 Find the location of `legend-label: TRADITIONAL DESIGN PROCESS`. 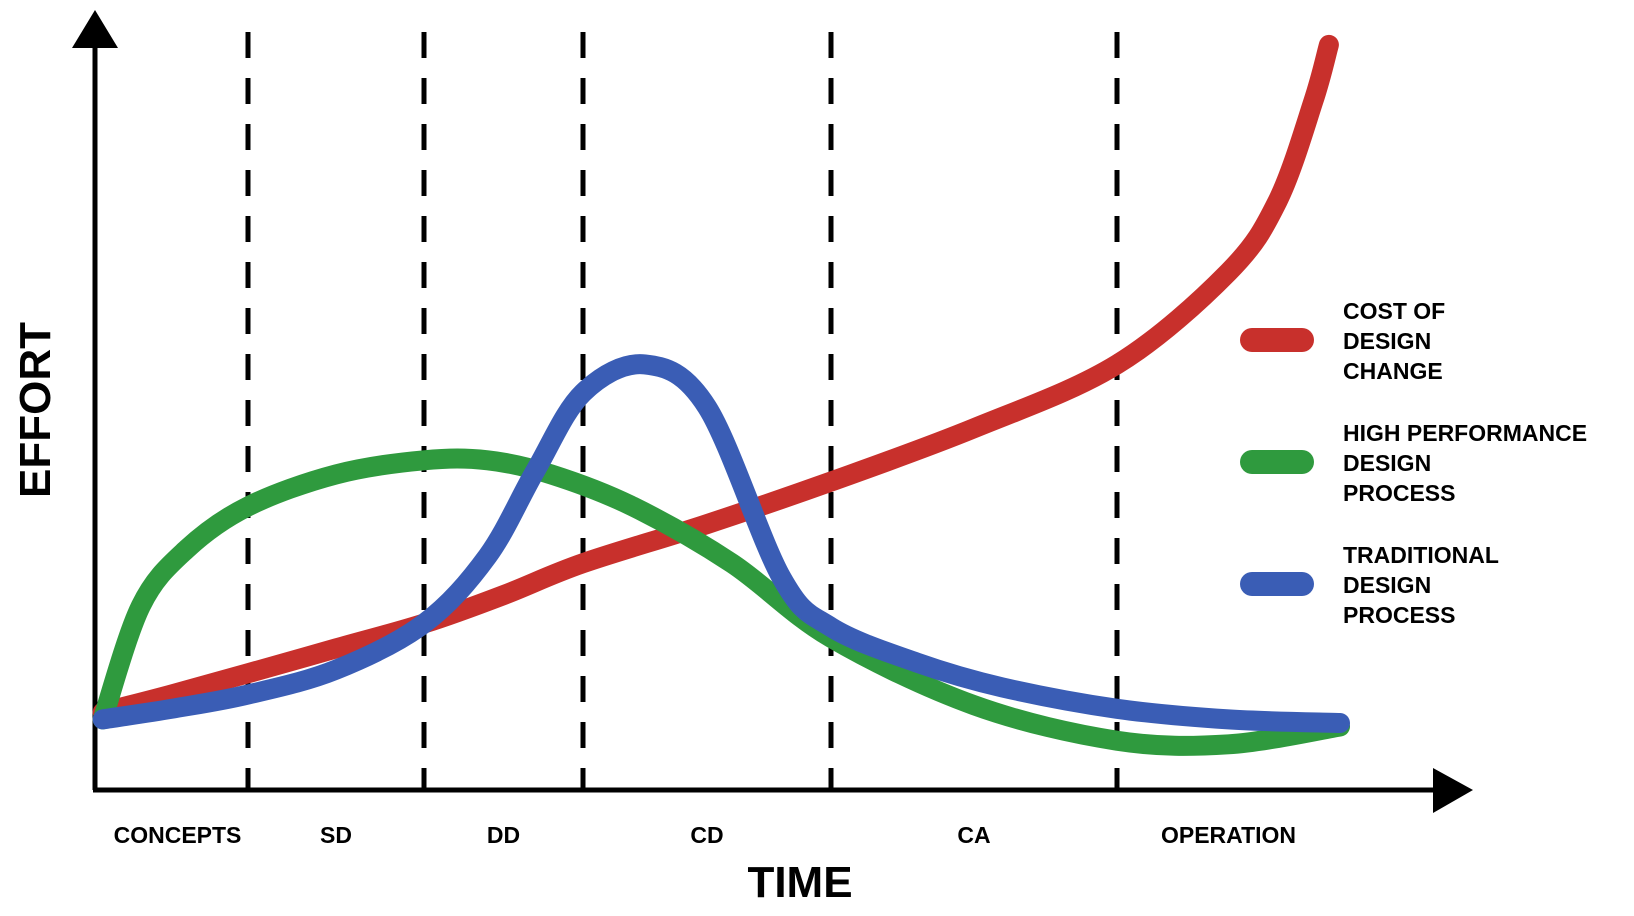

legend-label: TRADITIONAL DESIGN PROCESS is located at coordinates (1421, 585).